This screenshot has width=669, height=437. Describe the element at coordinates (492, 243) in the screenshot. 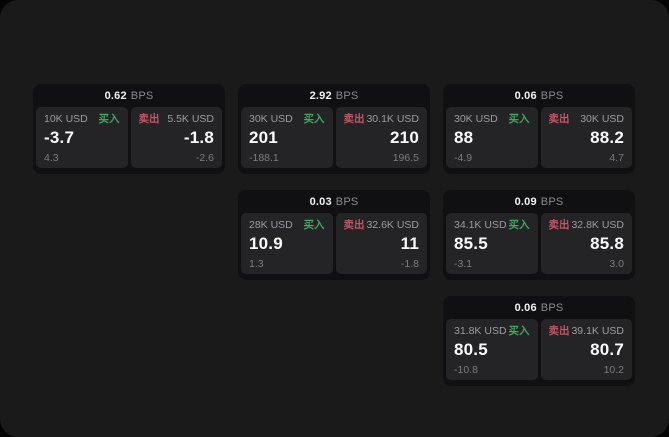

I see `buy-quote-tile: 34.1K USD 买入 85.5 -3.1` at that location.